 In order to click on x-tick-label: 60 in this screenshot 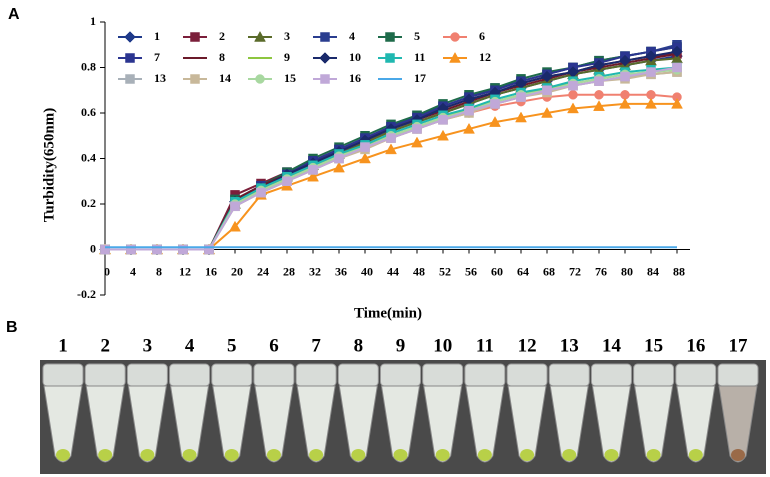, I will do `click(497, 271)`.